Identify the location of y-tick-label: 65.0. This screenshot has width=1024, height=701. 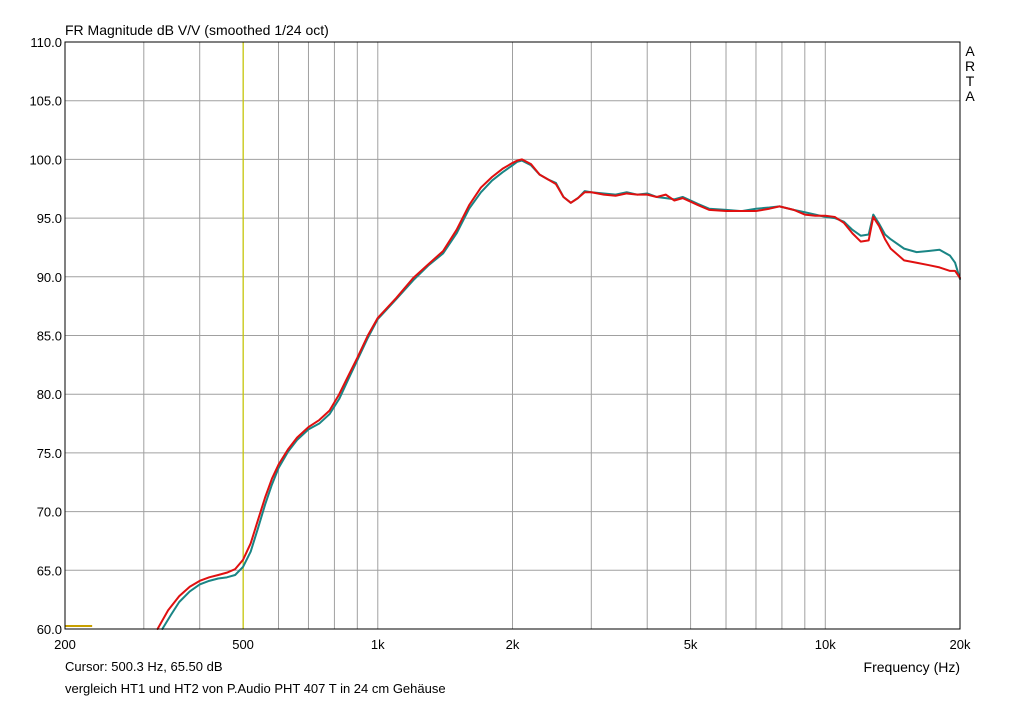
(49, 570).